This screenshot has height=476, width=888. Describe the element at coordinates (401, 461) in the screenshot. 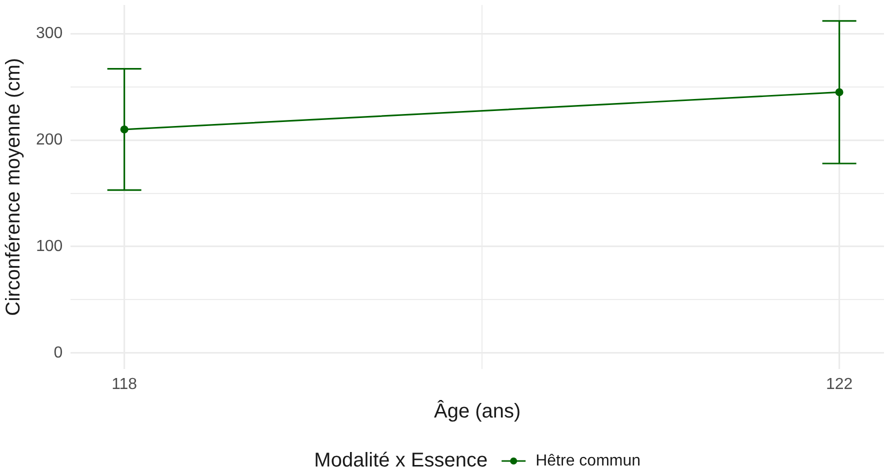

I see `legend-title: Modalité x Essence` at that location.